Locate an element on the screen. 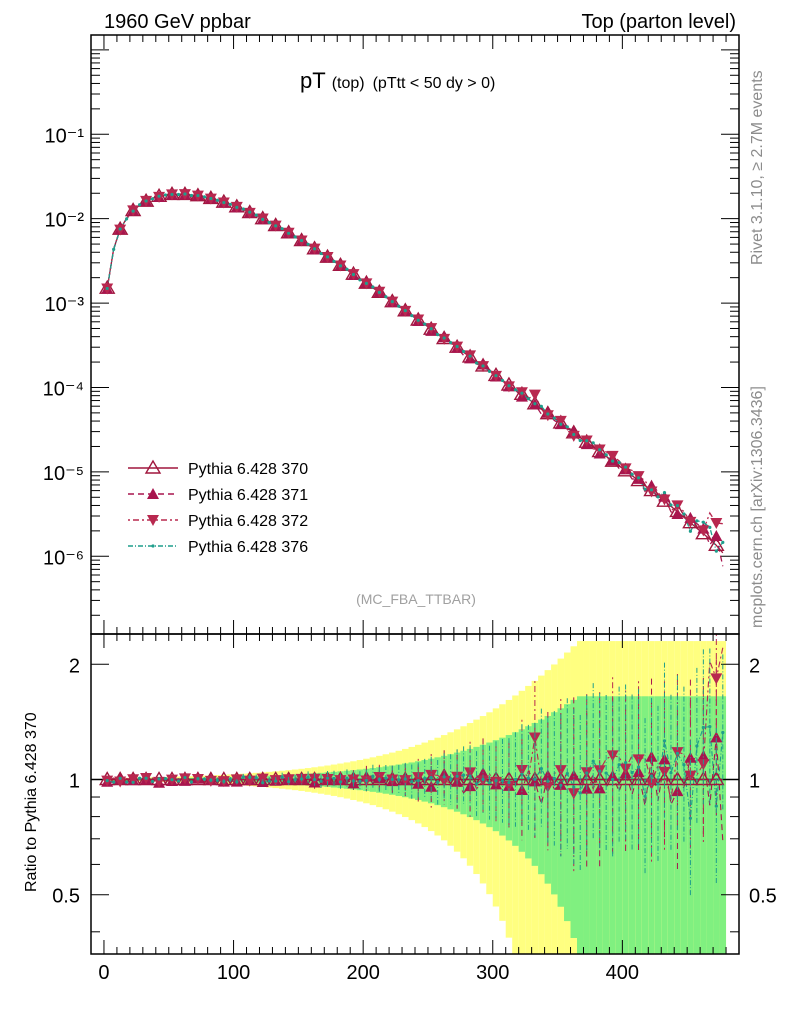  x-tick-label: 200 is located at coordinates (362, 973).